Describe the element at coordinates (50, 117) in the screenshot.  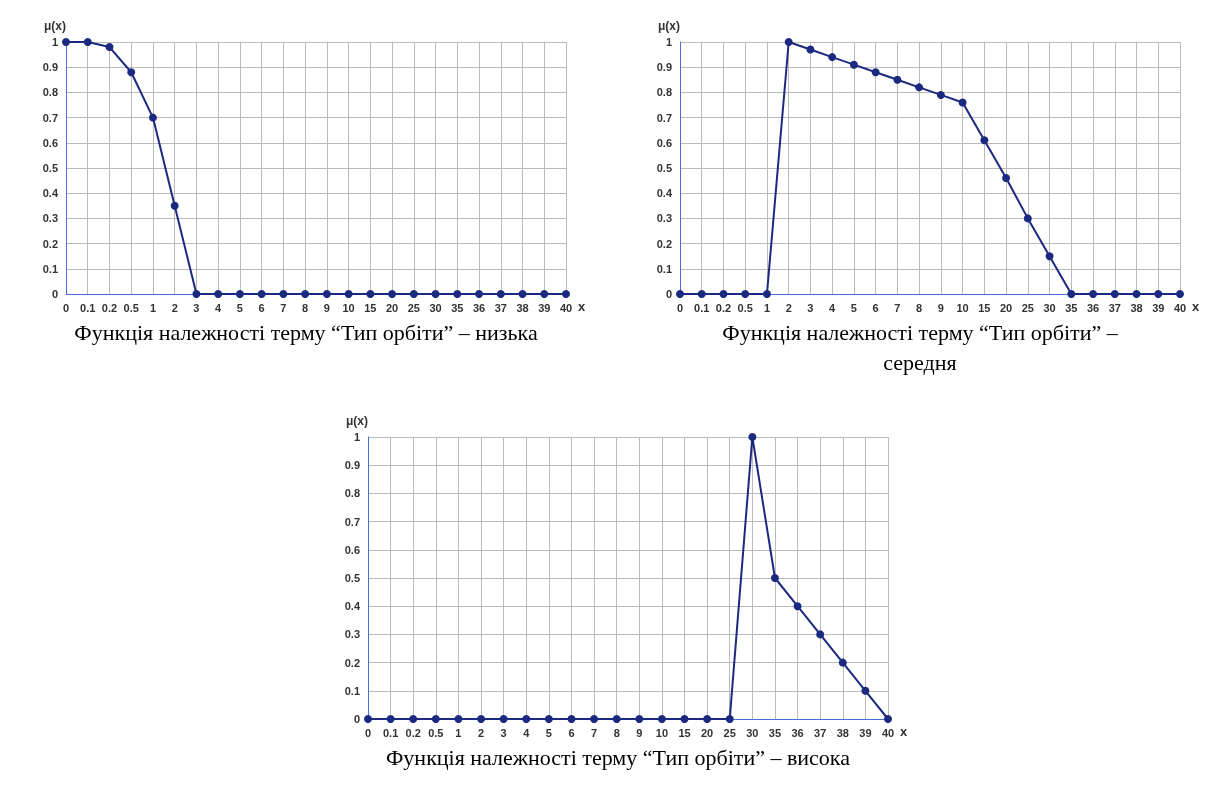
I see `y-tick-label: 0.7` at that location.